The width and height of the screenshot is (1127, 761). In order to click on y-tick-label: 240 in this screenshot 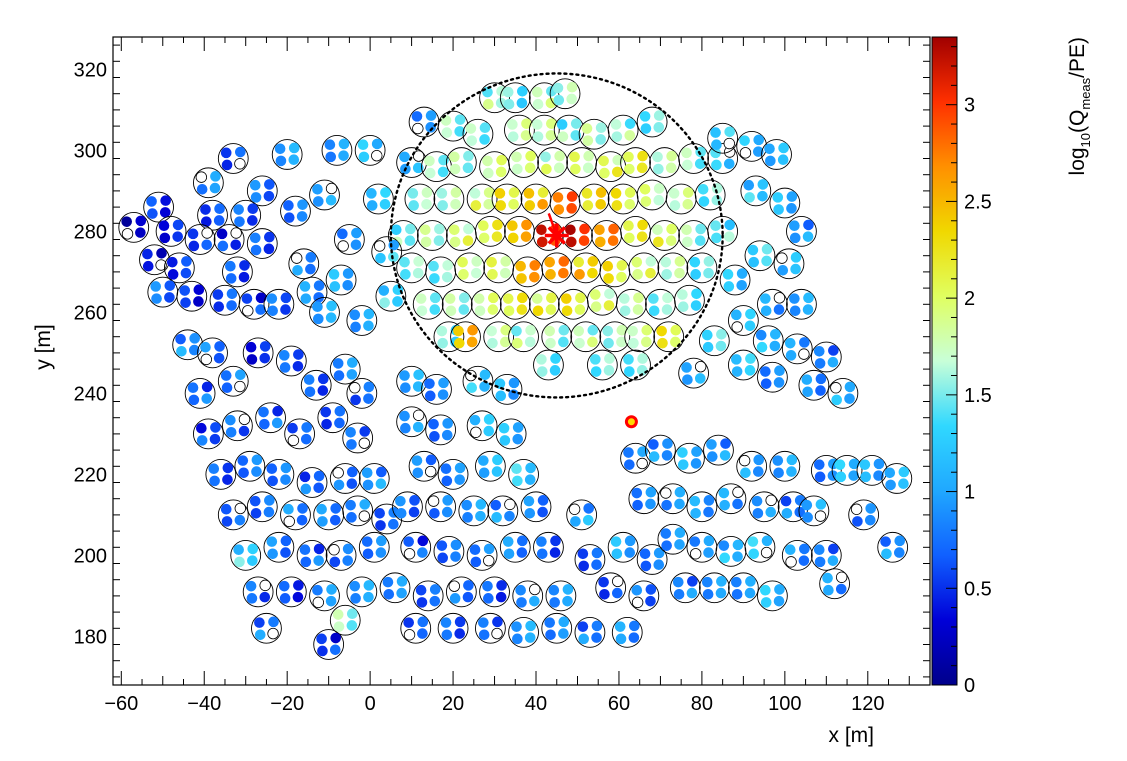, I will do `click(90, 394)`.